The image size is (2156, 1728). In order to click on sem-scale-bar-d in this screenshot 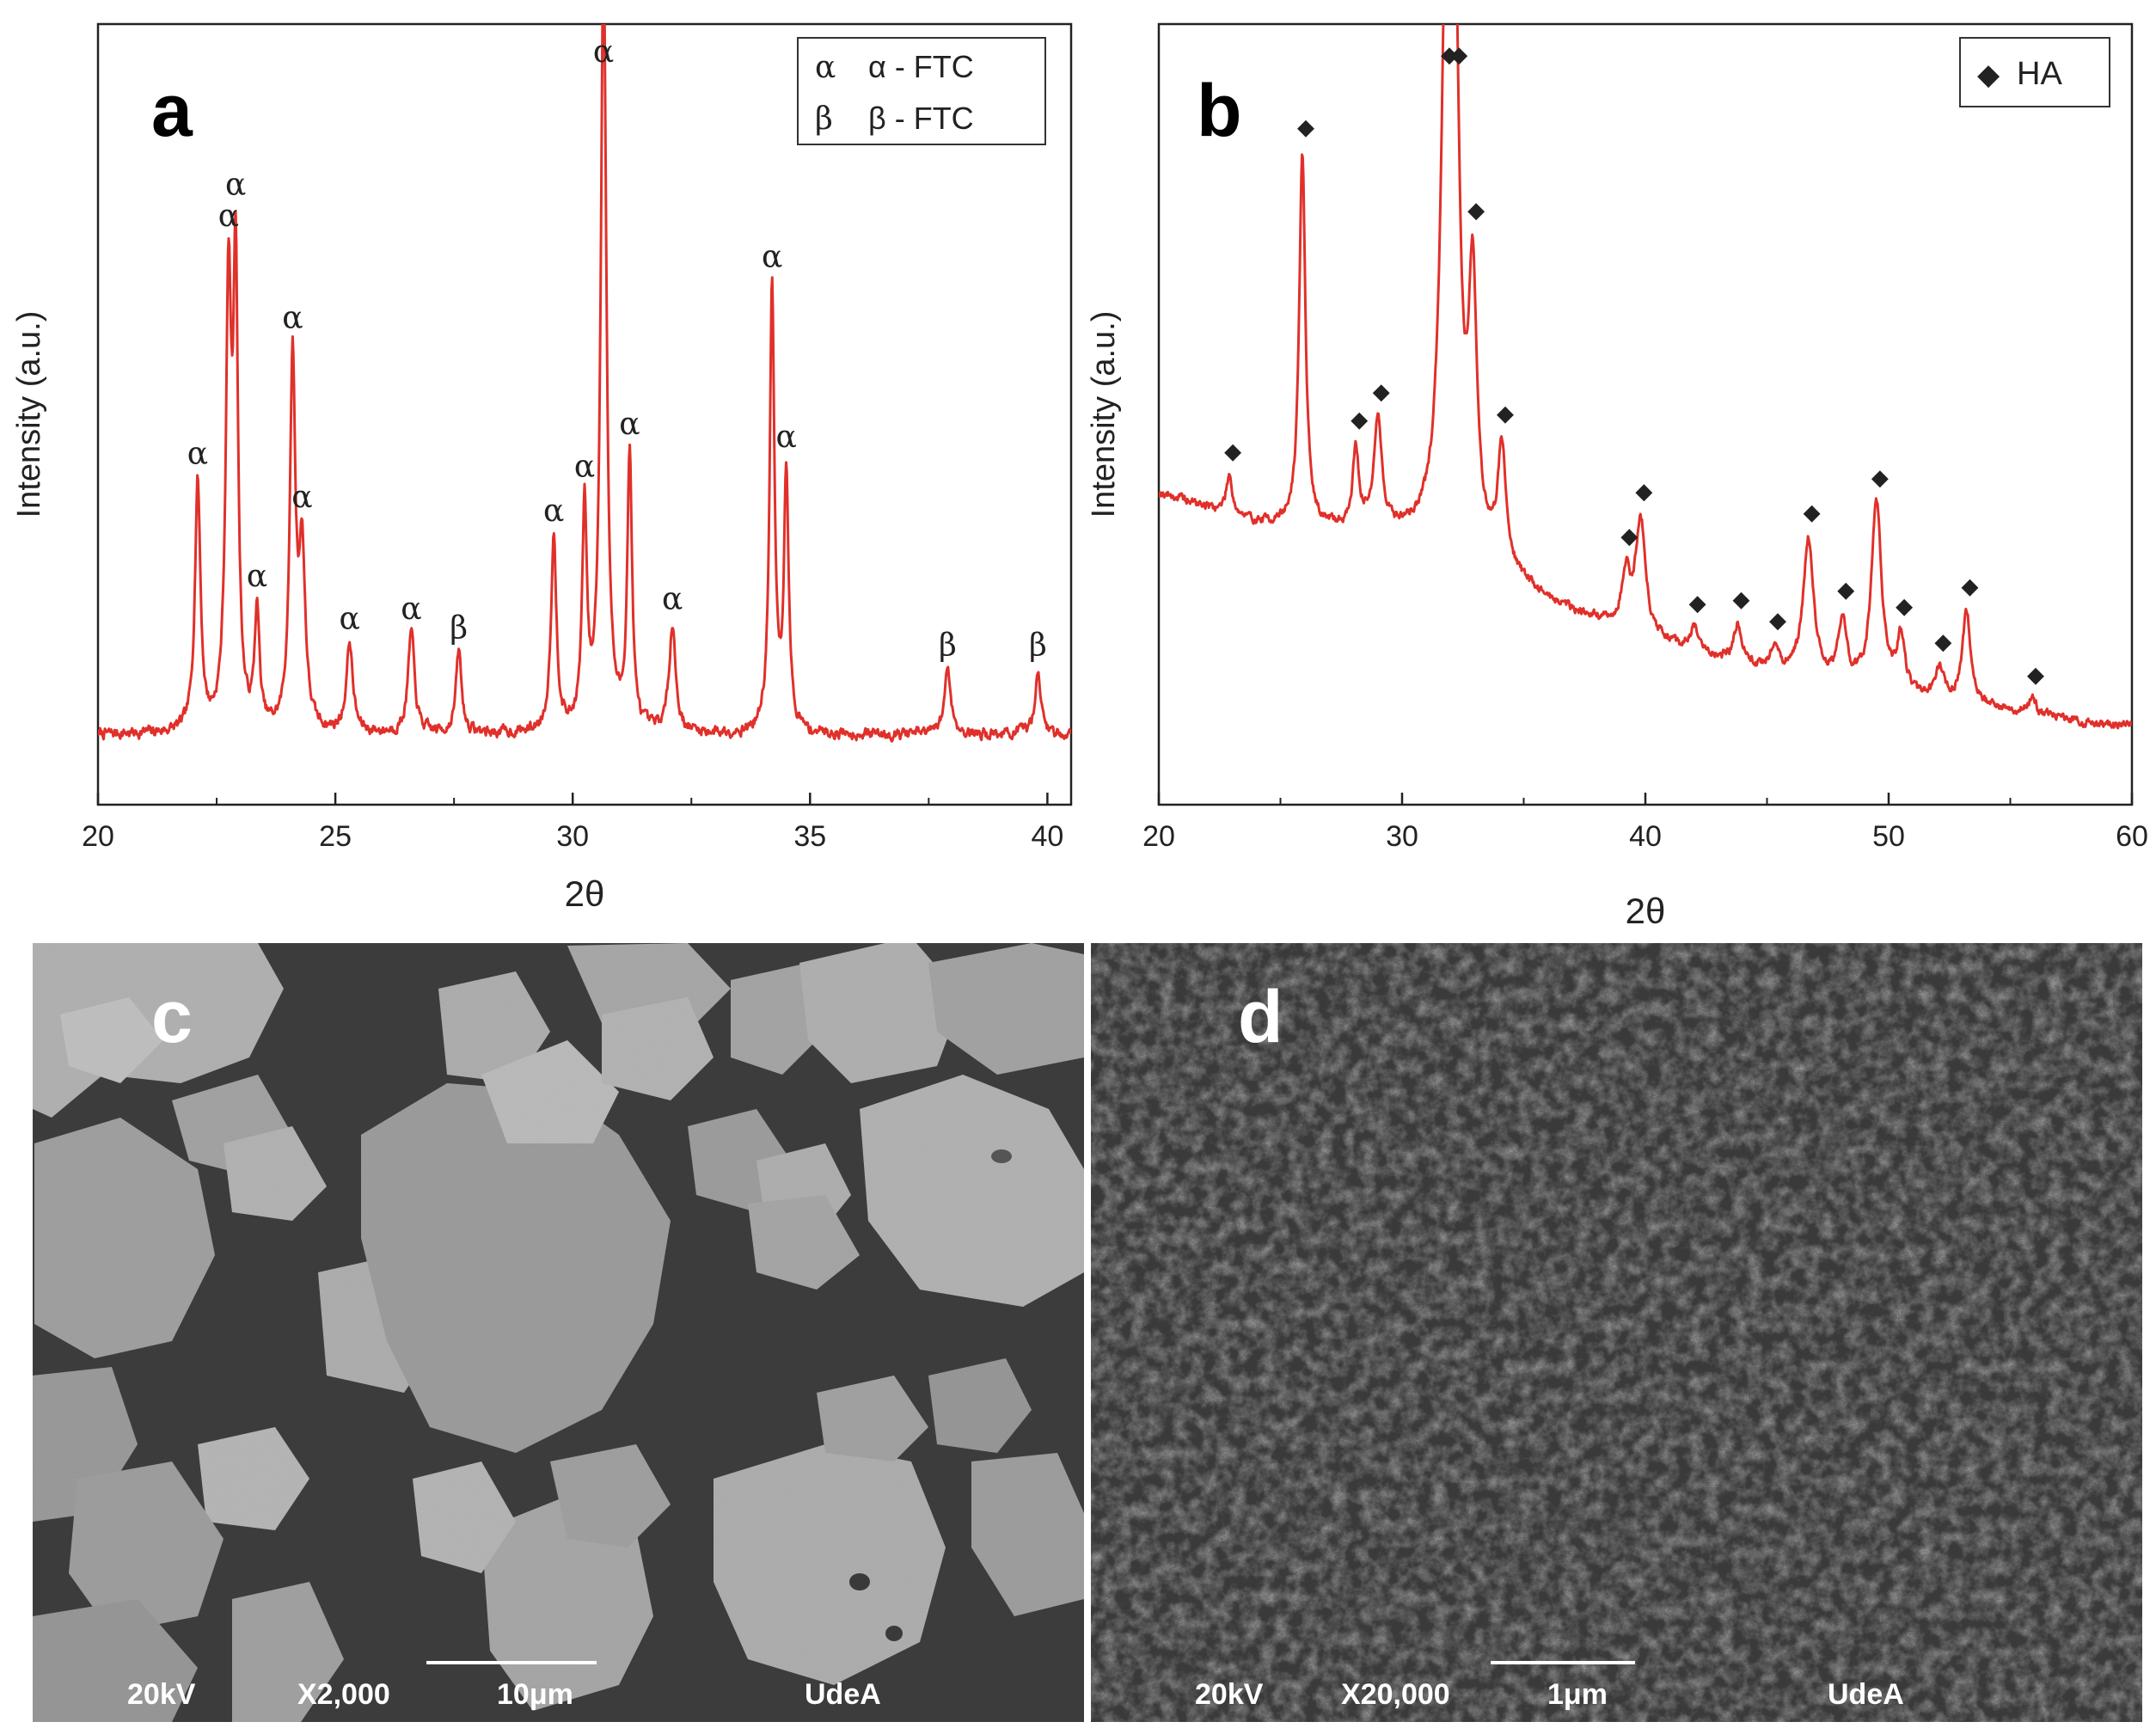, I will do `click(1563, 1662)`.